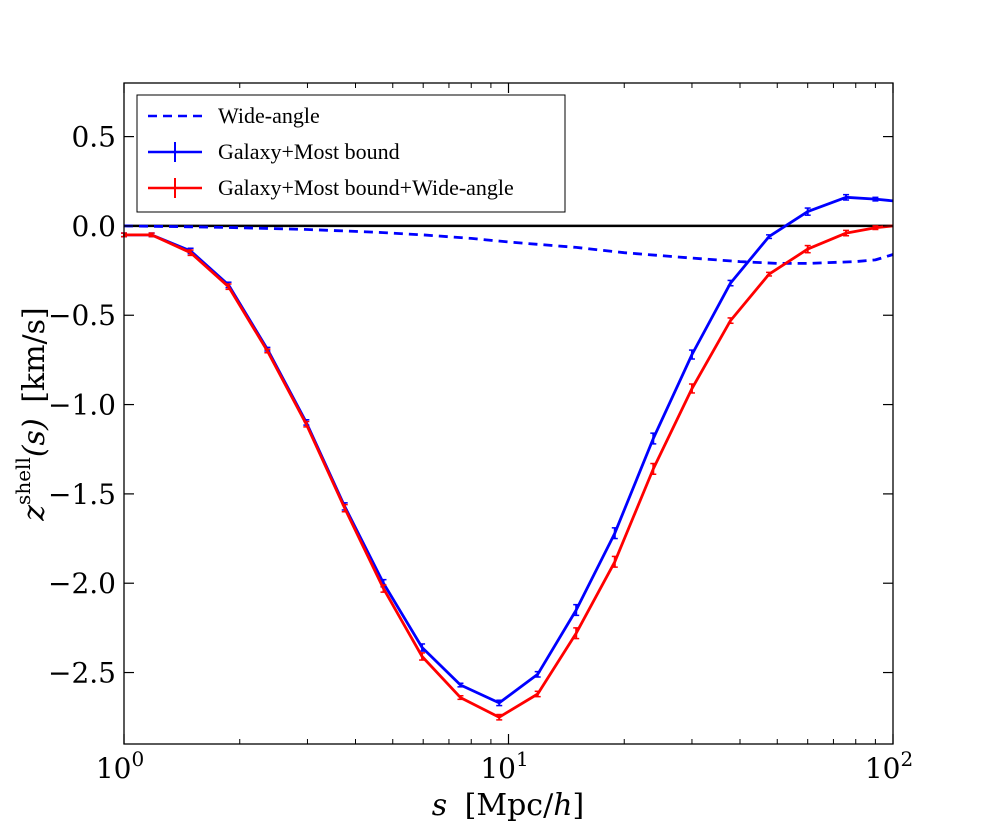 The height and width of the screenshot is (826, 992). Describe the element at coordinates (93, 226) in the screenshot. I see `y-tick-label: 0.0` at that location.